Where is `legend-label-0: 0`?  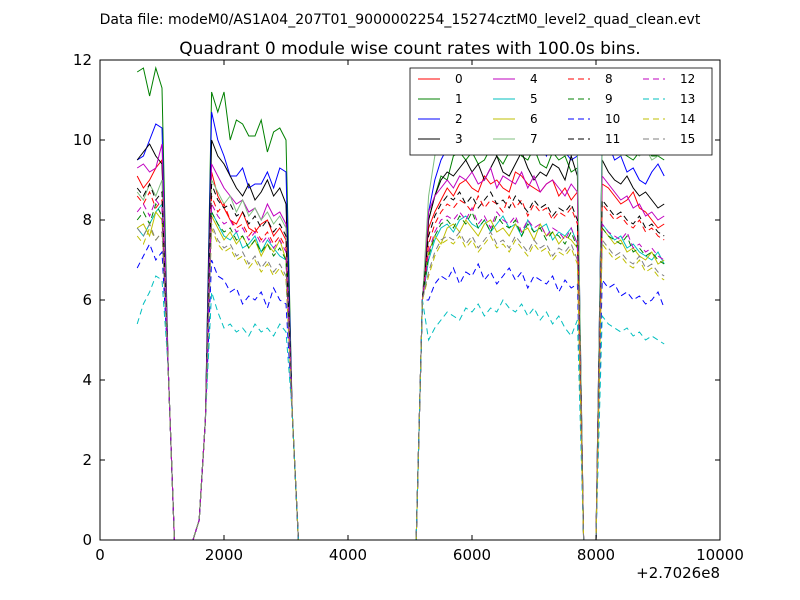
legend-label-0: 0 is located at coordinates (459, 79).